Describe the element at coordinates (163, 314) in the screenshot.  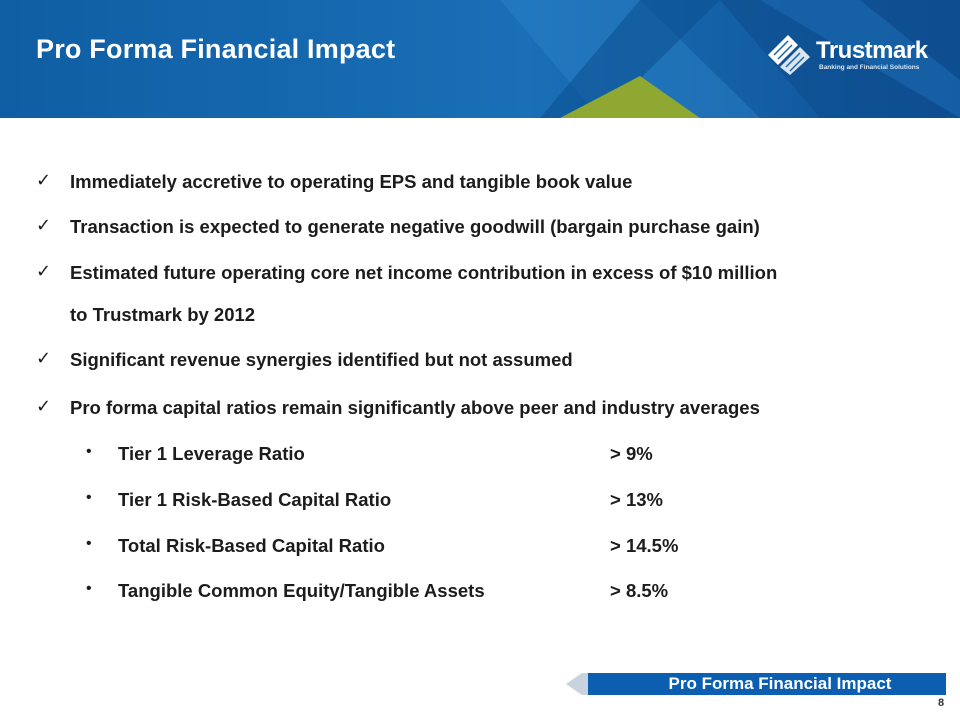
I see `bullet-continuation: to Trustmark by 2012` at that location.